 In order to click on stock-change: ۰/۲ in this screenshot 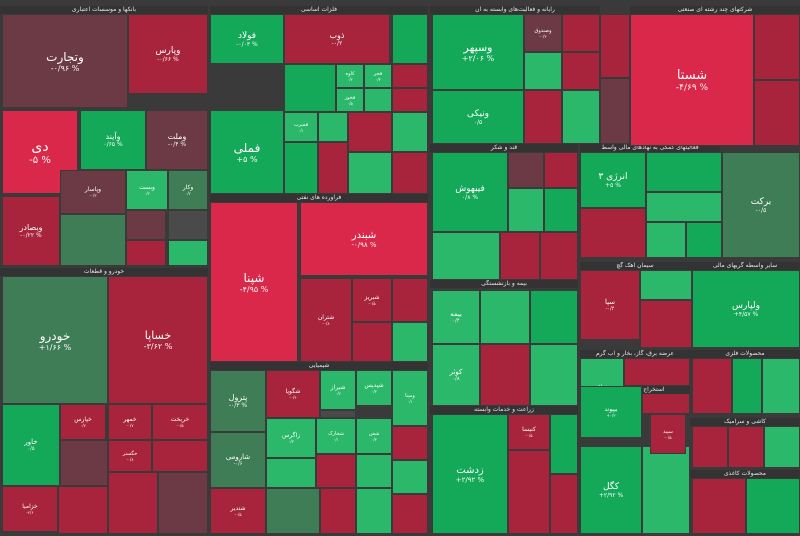, I will do `click(188, 193)`.